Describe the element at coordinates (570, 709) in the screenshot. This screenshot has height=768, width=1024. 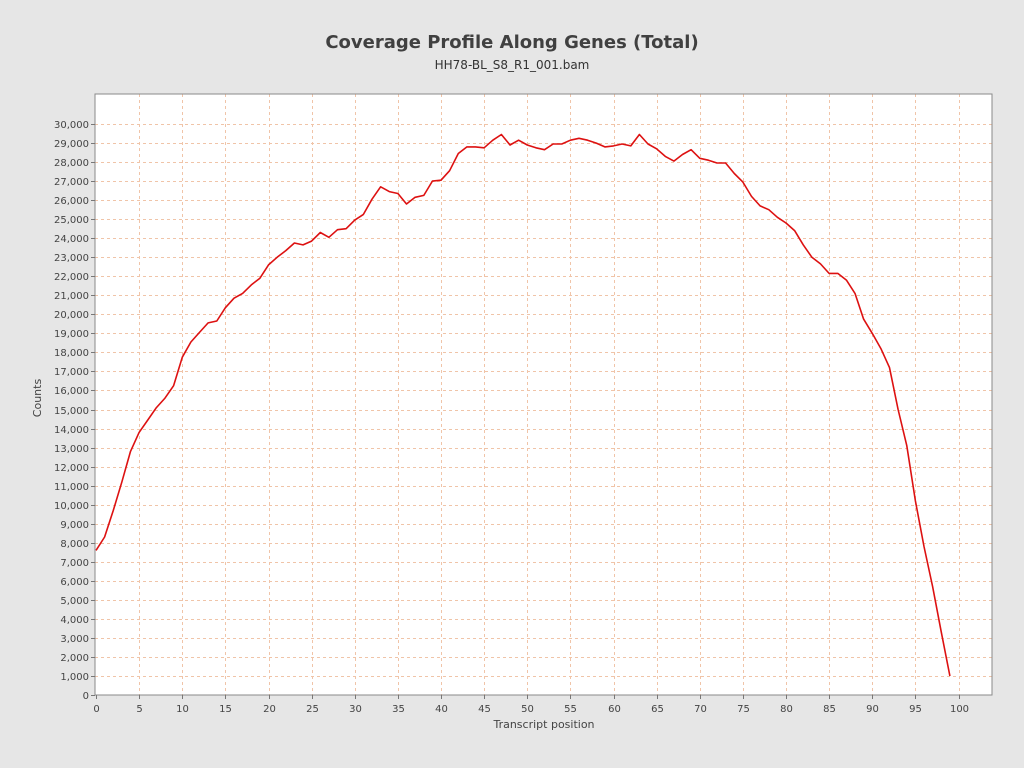
I see `x-tick-label: 55` at that location.